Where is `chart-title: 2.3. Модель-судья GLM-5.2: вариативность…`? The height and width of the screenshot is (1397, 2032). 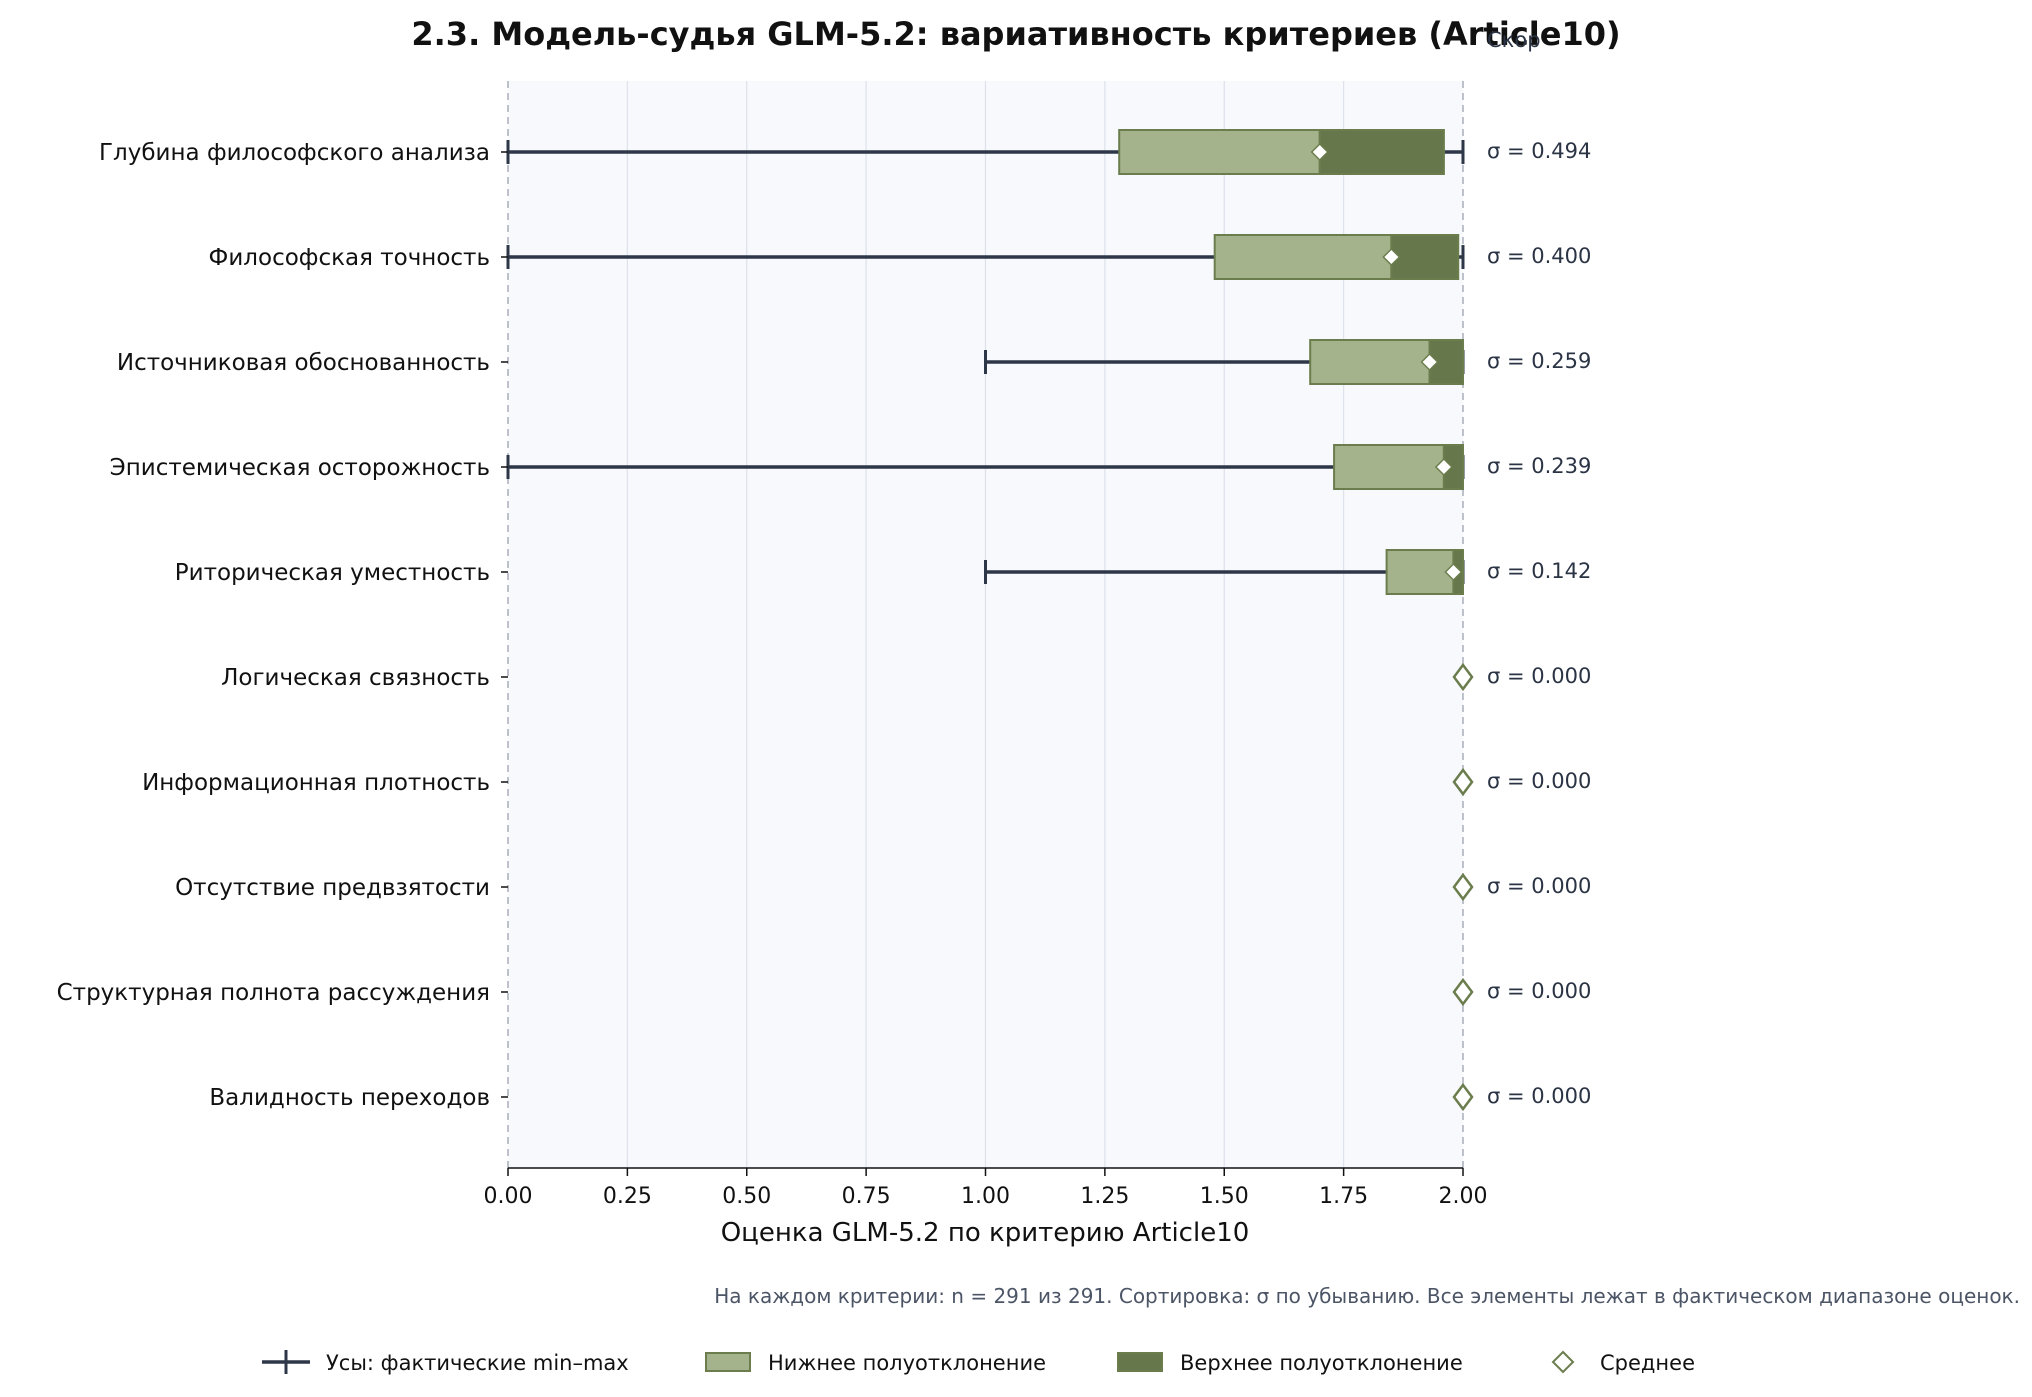
chart-title: 2.3. Модель-судья GLM-5.2: вариативность… is located at coordinates (1015, 34).